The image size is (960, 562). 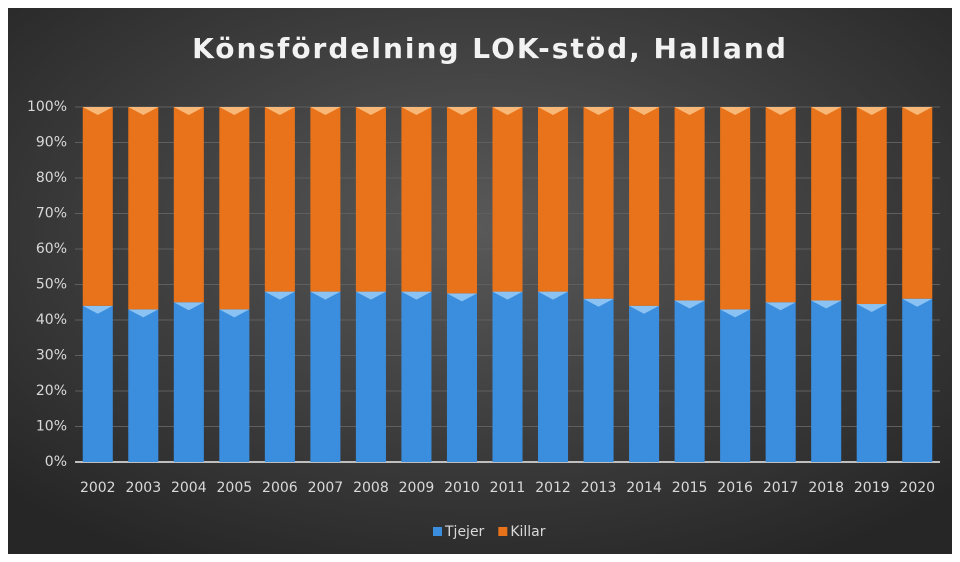 I want to click on x-tick-label: 2012, so click(x=553, y=488).